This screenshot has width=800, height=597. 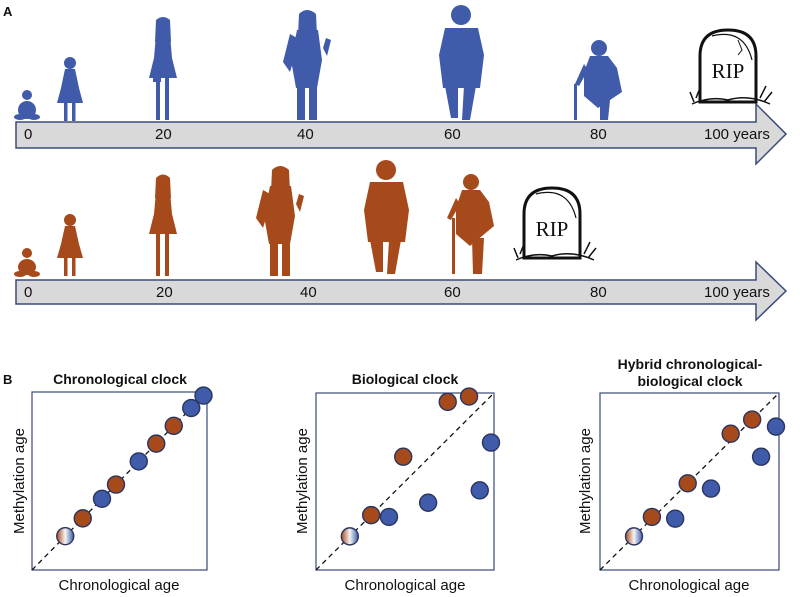 I want to click on timeline-b-tick-40: 40, so click(x=308, y=292).